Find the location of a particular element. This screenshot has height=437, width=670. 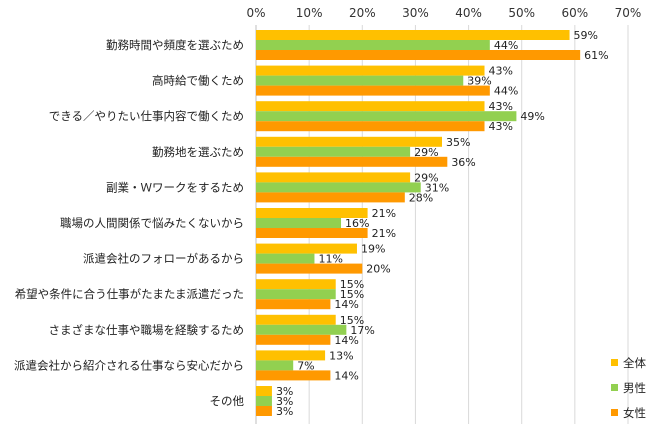

x-tick-label: 0% is located at coordinates (255, 13).